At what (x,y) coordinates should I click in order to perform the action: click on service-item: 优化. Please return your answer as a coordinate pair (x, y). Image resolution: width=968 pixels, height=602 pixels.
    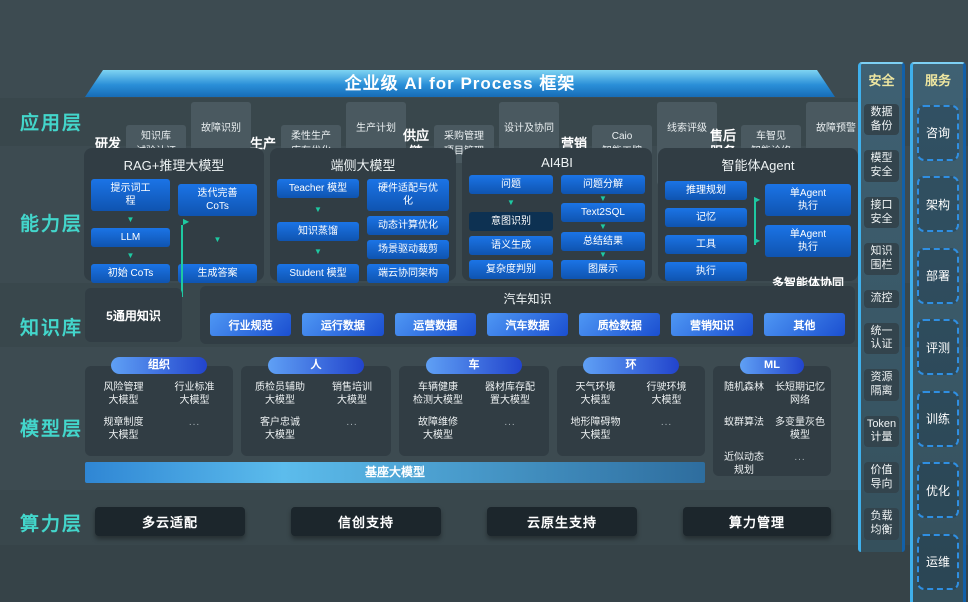
    Looking at the image, I should click on (938, 490).